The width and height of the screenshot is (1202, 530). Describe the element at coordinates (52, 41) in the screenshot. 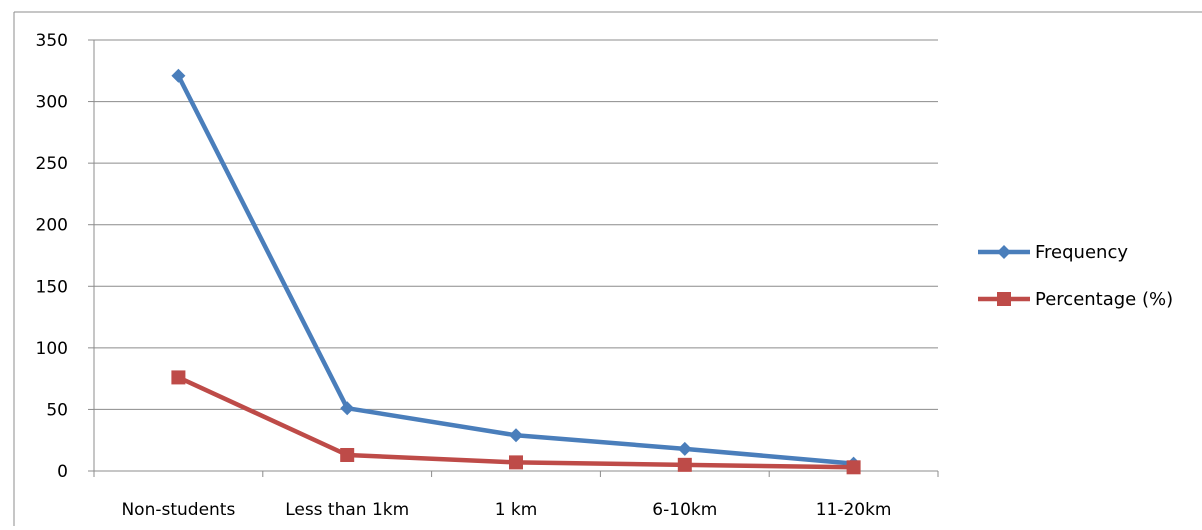

I see `y-tick-label: 350` at that location.